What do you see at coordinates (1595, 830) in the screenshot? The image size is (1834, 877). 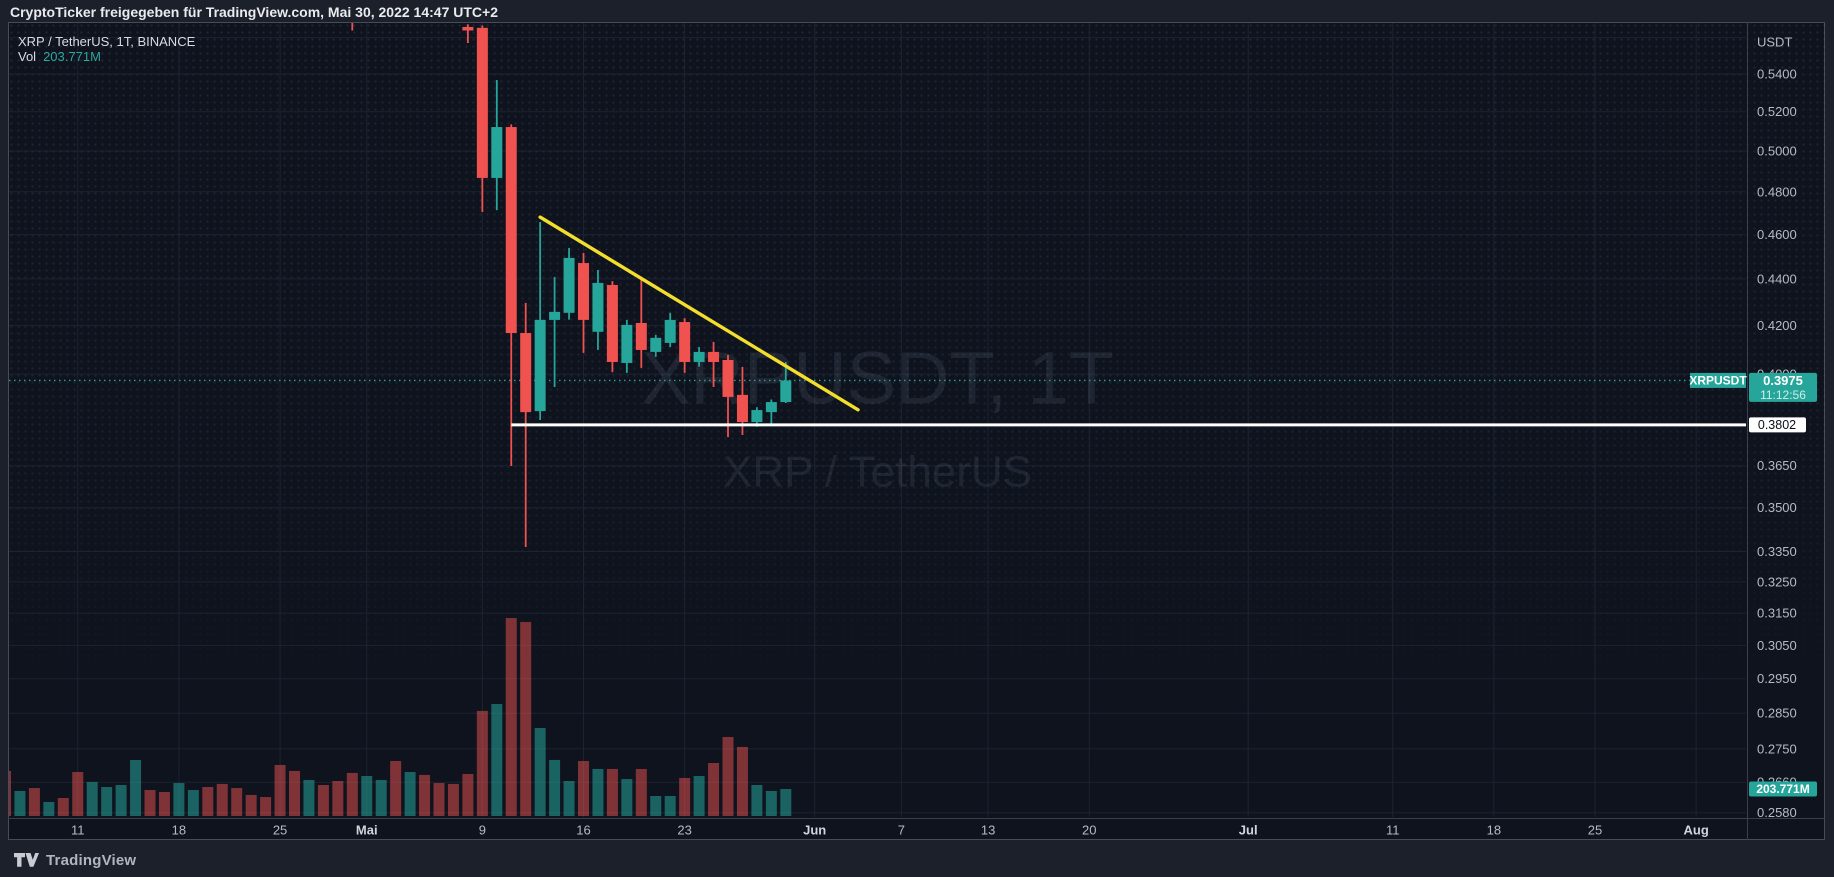 I see `time-tick-label: 25` at bounding box center [1595, 830].